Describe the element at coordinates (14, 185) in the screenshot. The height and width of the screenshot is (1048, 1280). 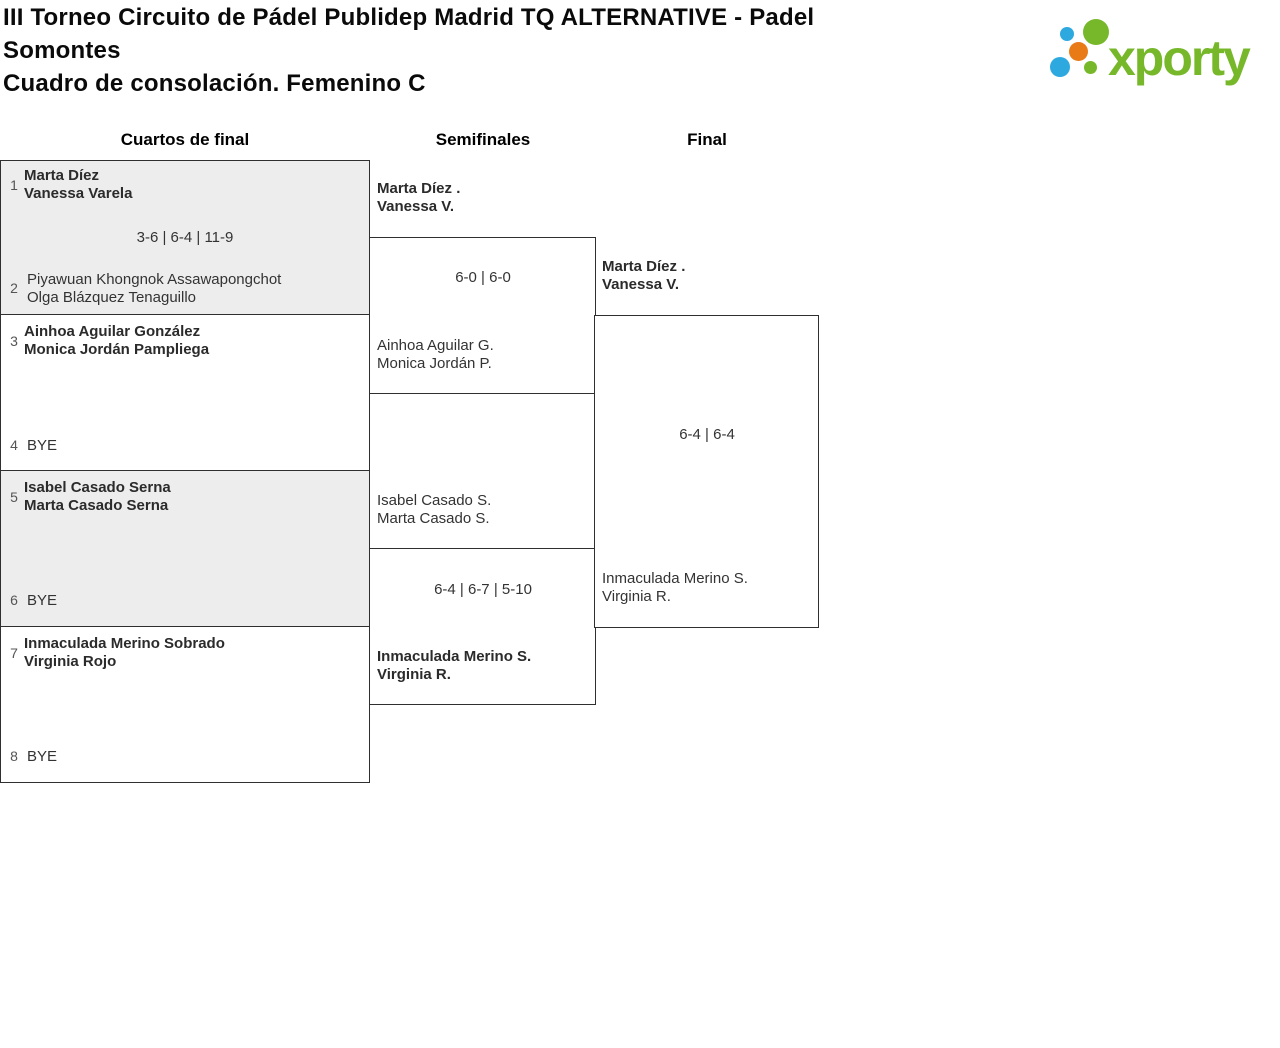
I see `seed-number: 1` at that location.